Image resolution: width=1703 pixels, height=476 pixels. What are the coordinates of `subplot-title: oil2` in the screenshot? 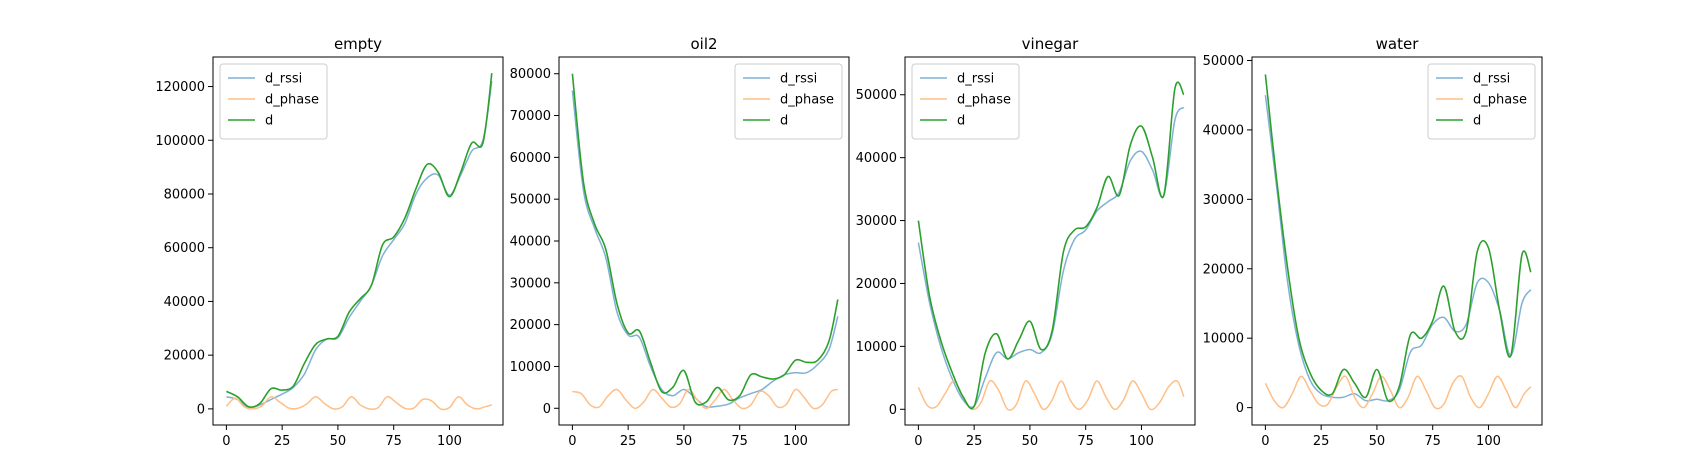 It's located at (703, 44).